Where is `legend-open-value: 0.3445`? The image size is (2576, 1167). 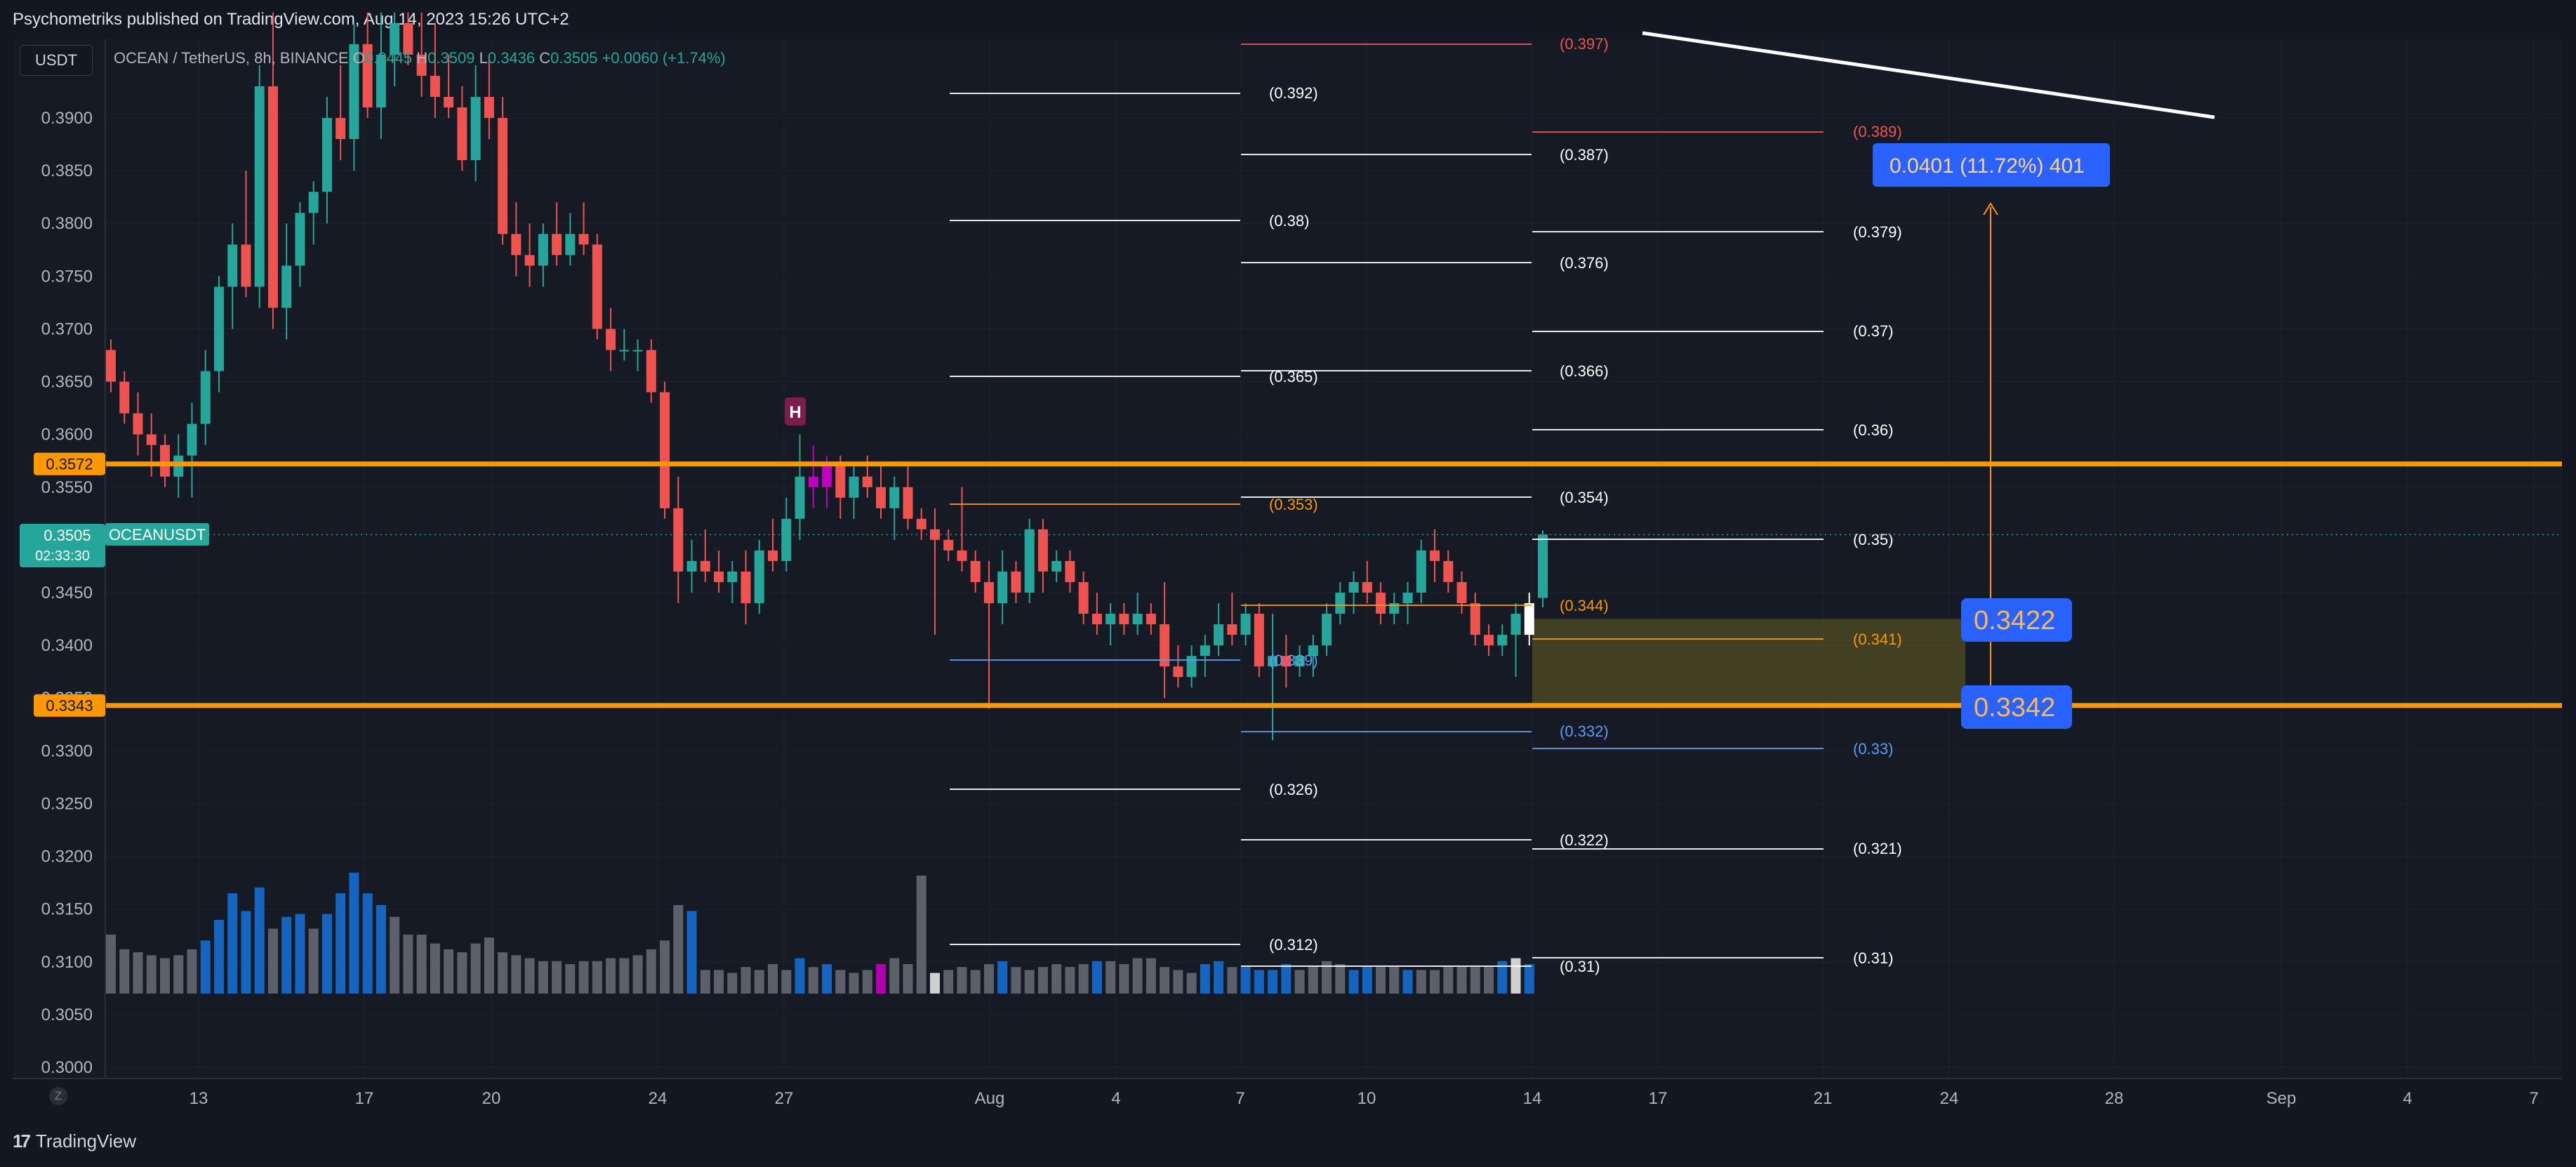
legend-open-value: 0.3445 is located at coordinates (389, 58).